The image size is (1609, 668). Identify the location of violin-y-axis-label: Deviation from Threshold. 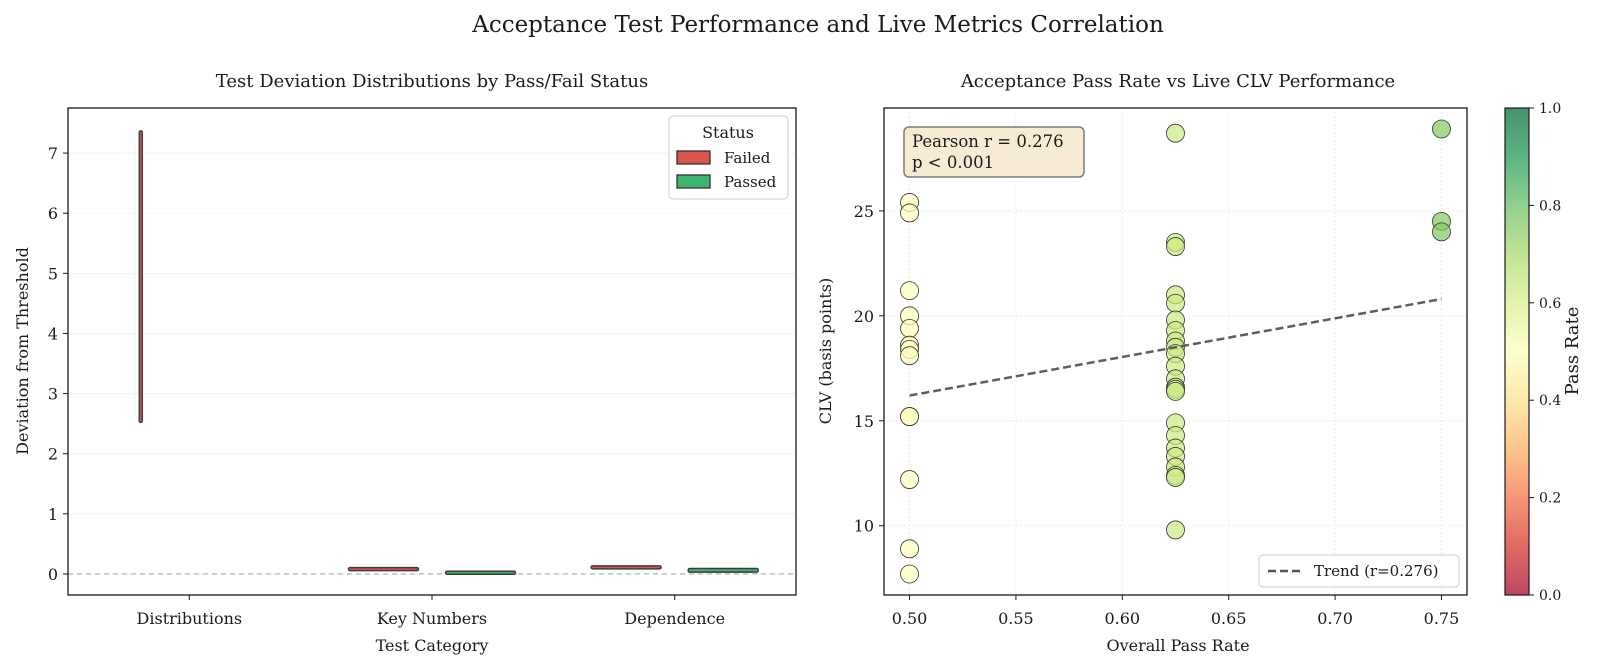
(22, 351).